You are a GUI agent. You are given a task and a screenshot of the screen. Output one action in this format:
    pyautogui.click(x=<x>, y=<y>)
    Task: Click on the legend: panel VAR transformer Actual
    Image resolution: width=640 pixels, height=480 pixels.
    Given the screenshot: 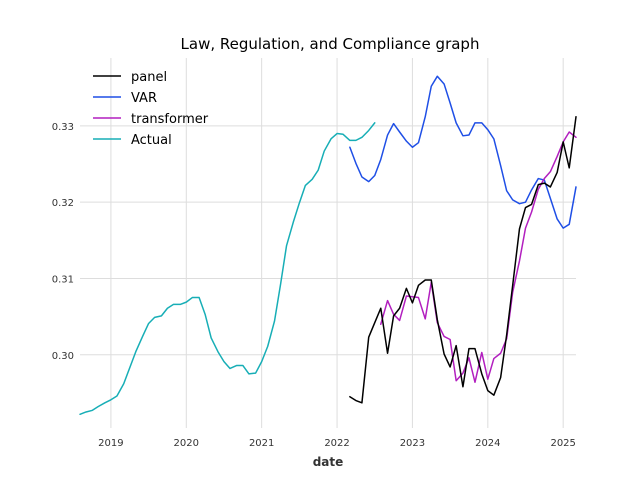 What is the action you would take?
    pyautogui.click(x=151, y=109)
    